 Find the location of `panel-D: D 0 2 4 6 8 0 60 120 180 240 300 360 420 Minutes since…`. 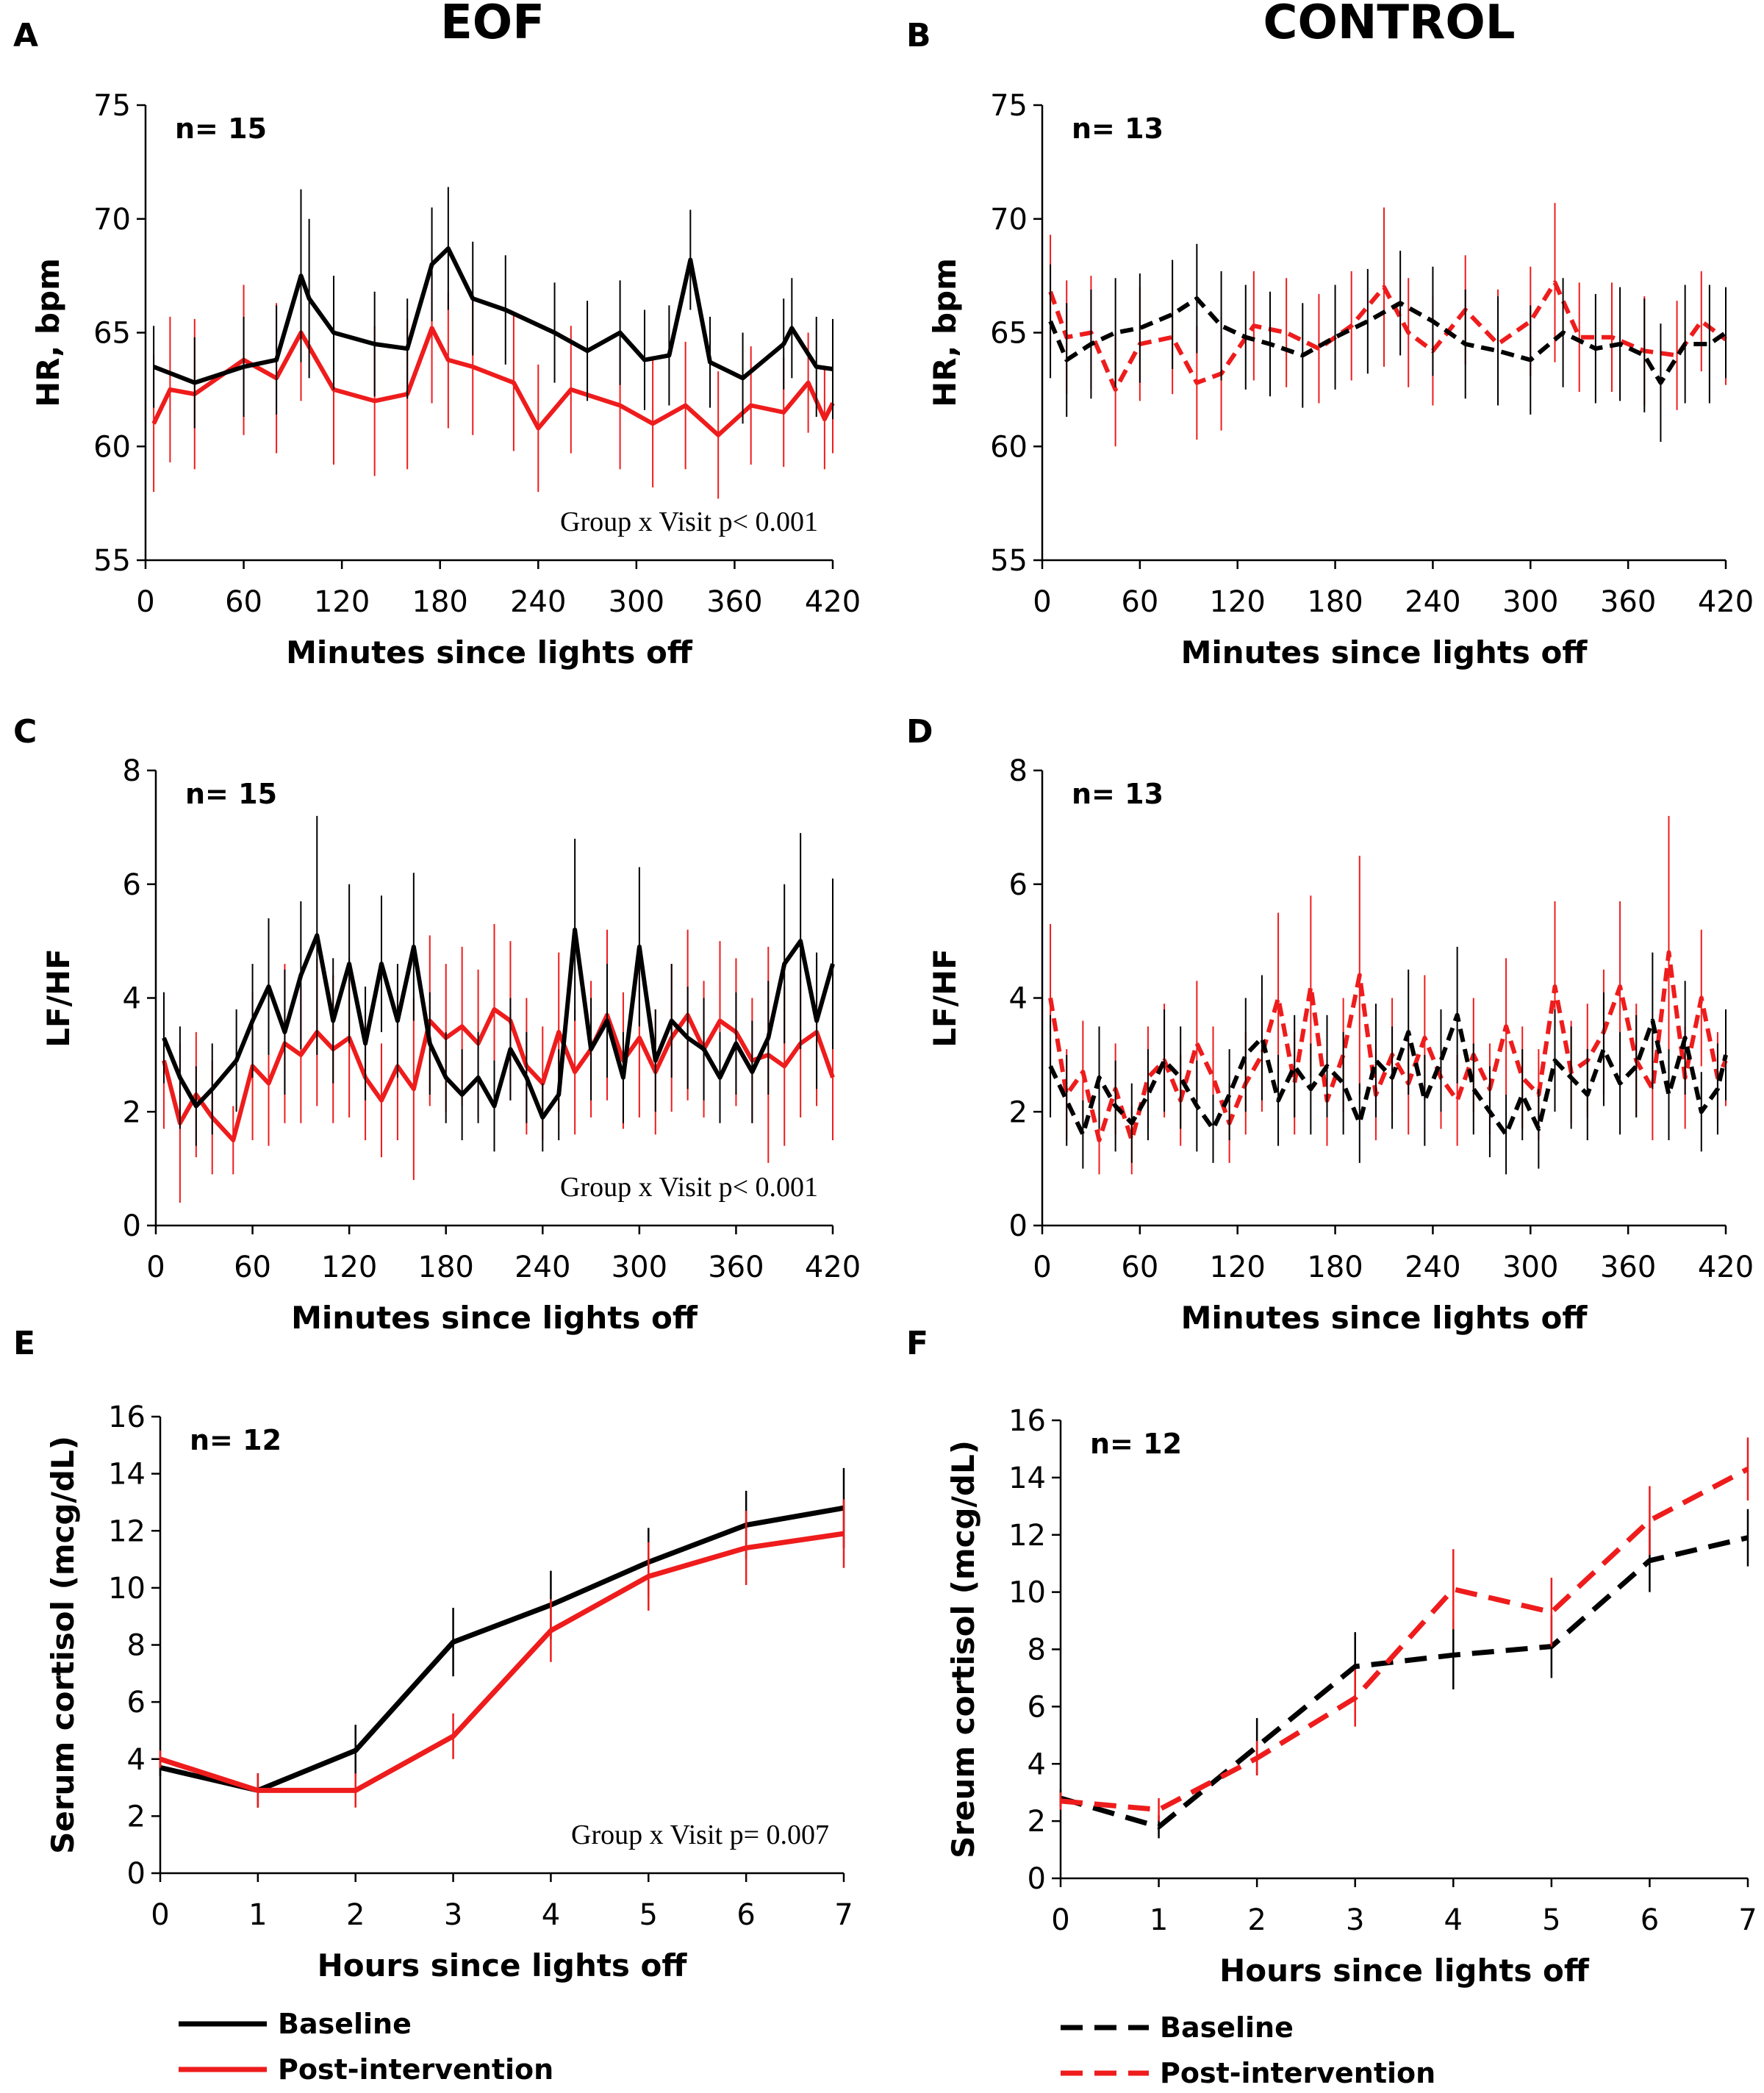

panel-D: D 0 2 4 6 8 0 60 120 180 240 300 360 420 Minutes since… is located at coordinates (1330, 1024).